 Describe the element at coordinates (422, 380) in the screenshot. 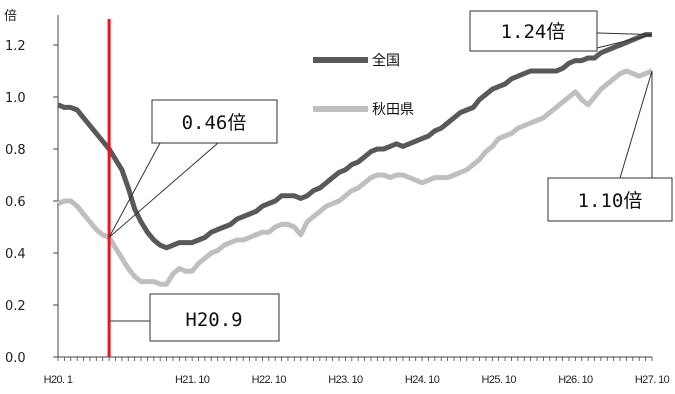

I see `x-tick-label: H24. 10` at that location.